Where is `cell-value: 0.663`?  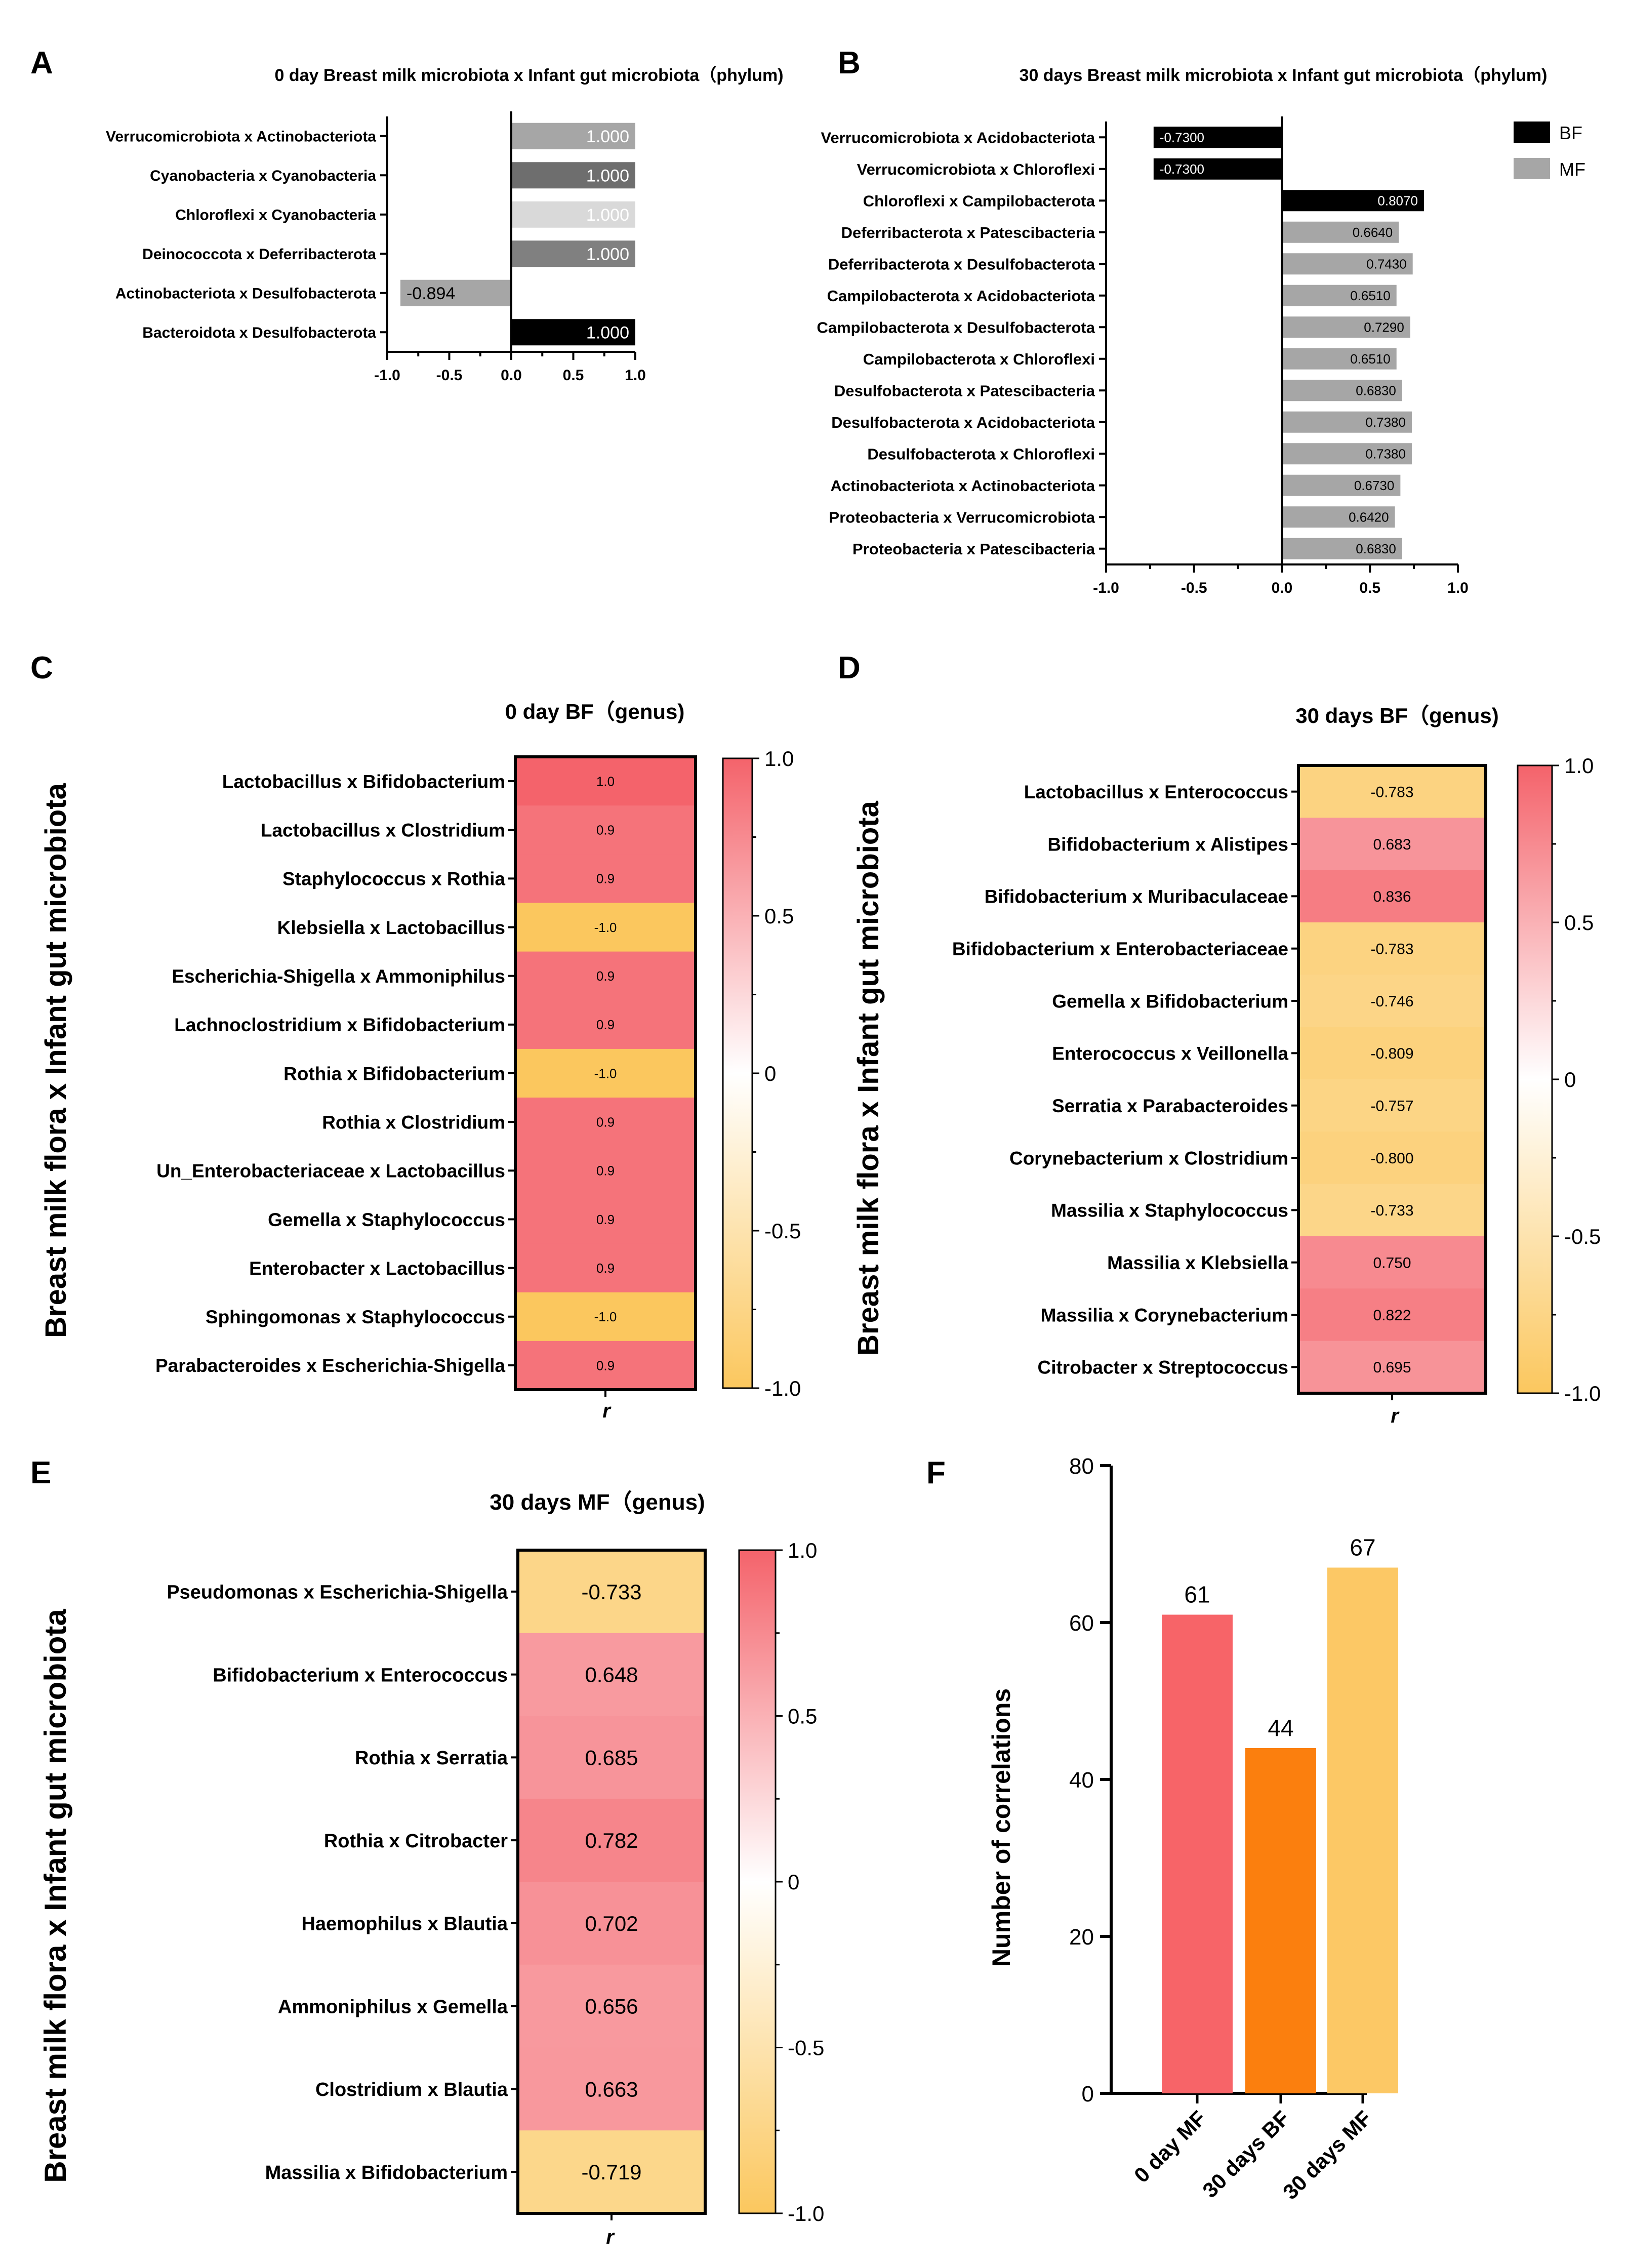
cell-value: 0.663 is located at coordinates (611, 2089).